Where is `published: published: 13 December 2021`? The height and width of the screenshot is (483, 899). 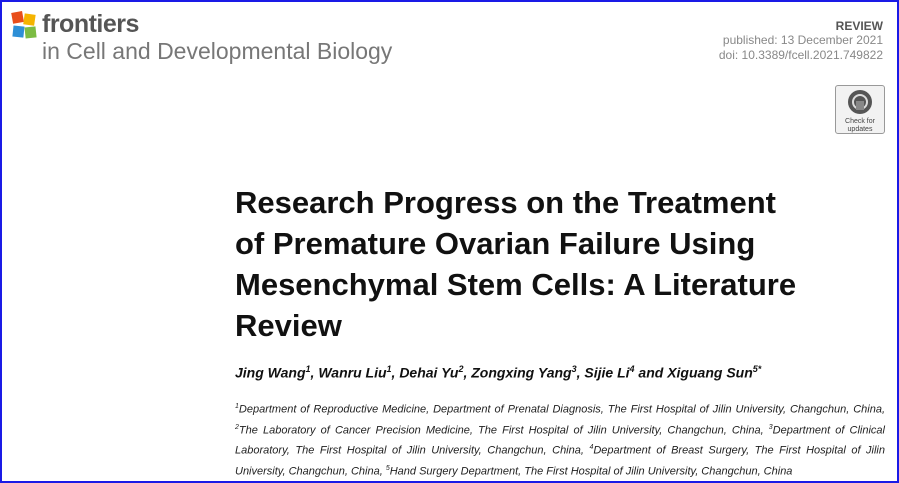
published: published: 13 December 2021 is located at coordinates (802, 40).